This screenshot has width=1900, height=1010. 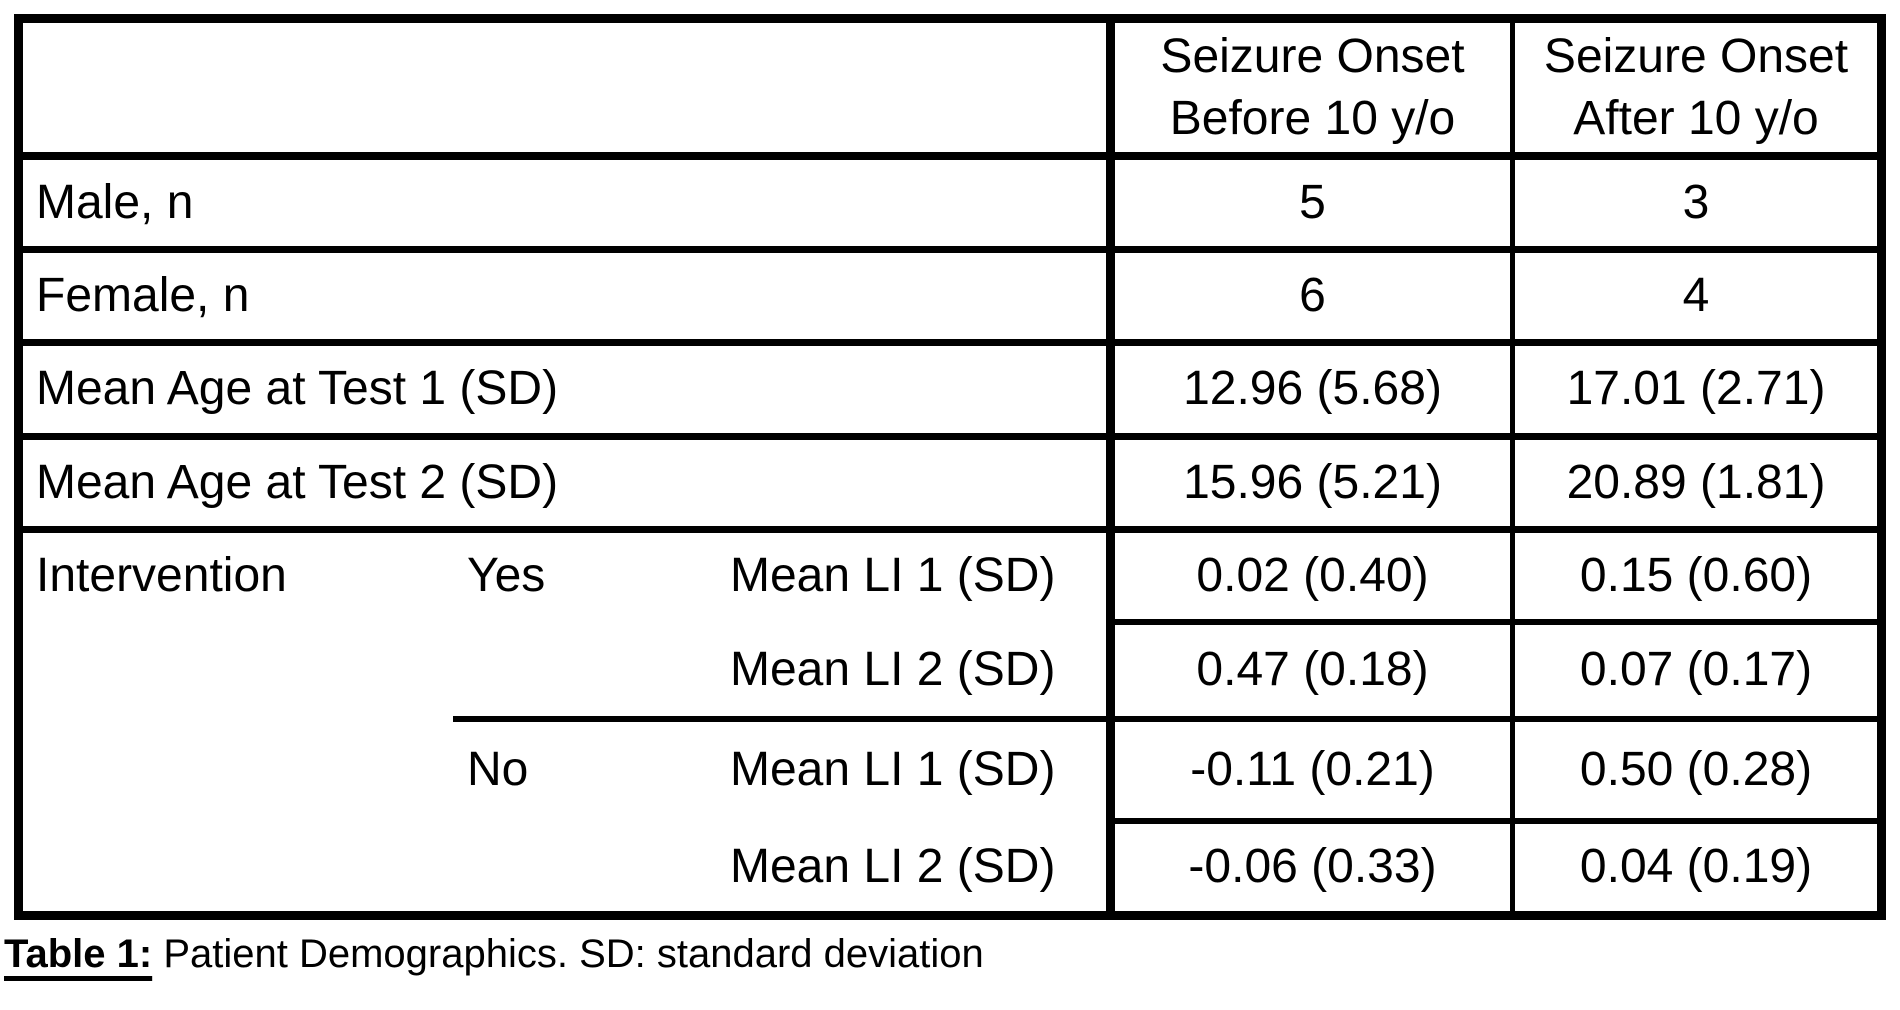 I want to click on cell-no-li1-after: 0.50 (0.28), so click(x=1696, y=769).